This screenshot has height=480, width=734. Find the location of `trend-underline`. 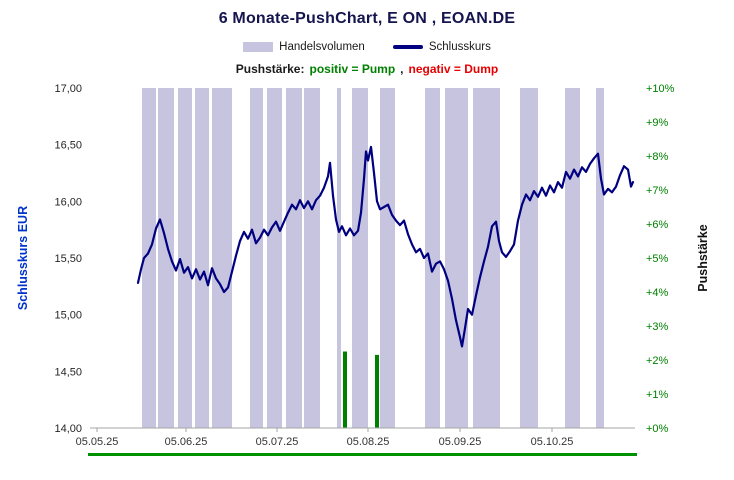

trend-underline is located at coordinates (362, 454).